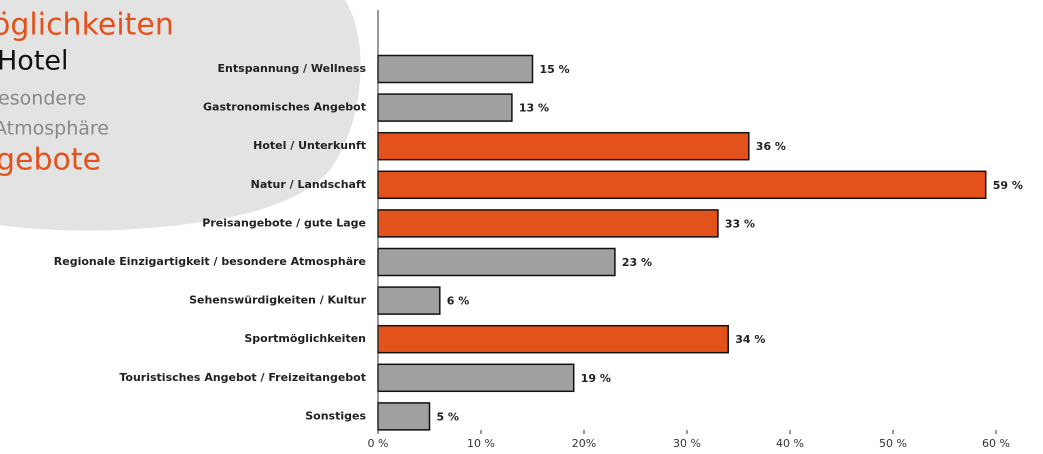 The width and height of the screenshot is (1043, 454). Describe the element at coordinates (292, 68) in the screenshot. I see `y-tick-label: Entspannung / Wellness` at that location.